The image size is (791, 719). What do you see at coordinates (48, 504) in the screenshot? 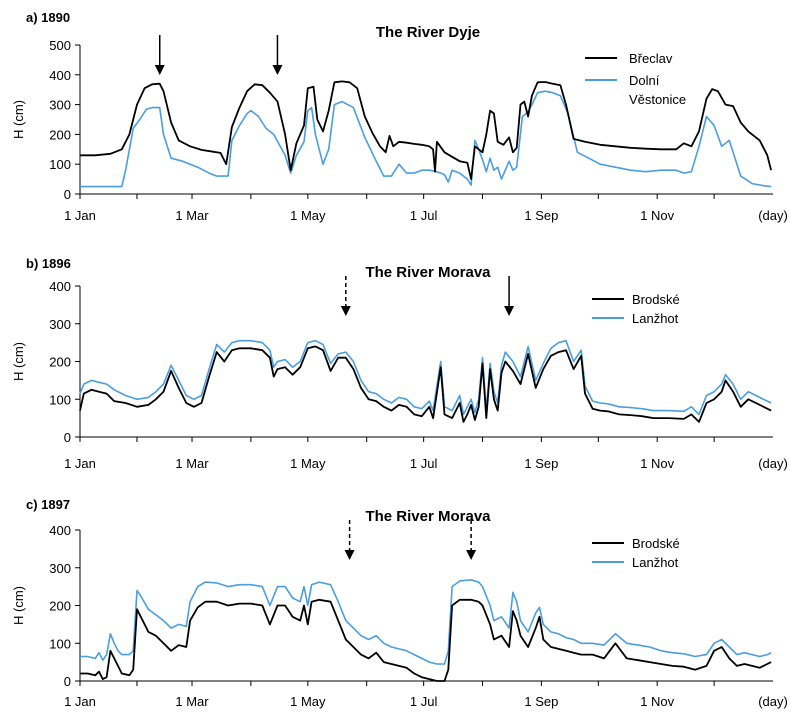
I see `panel-label: c) 1897` at bounding box center [48, 504].